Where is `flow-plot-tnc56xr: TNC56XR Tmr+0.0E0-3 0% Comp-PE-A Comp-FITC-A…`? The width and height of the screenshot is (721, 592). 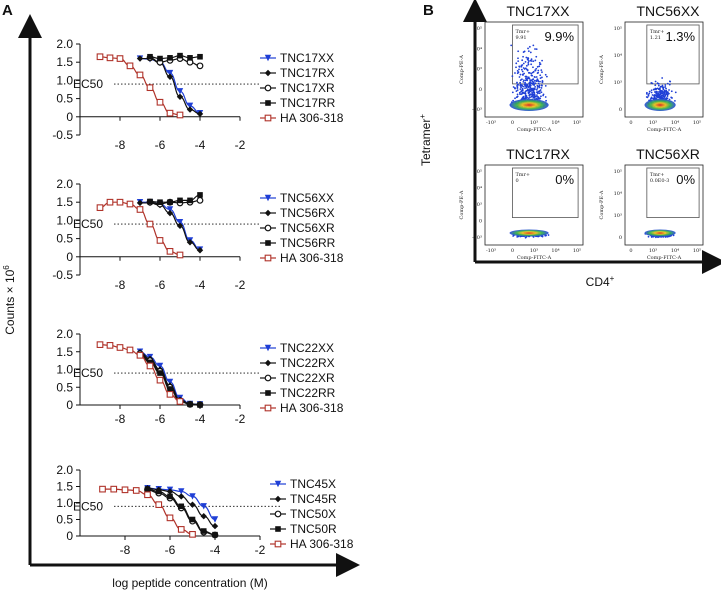 flow-plot-tnc56xr: TNC56XR Tmr+0.0E0-3 0% Comp-PE-A Comp-FITC-A… is located at coordinates (651, 203).